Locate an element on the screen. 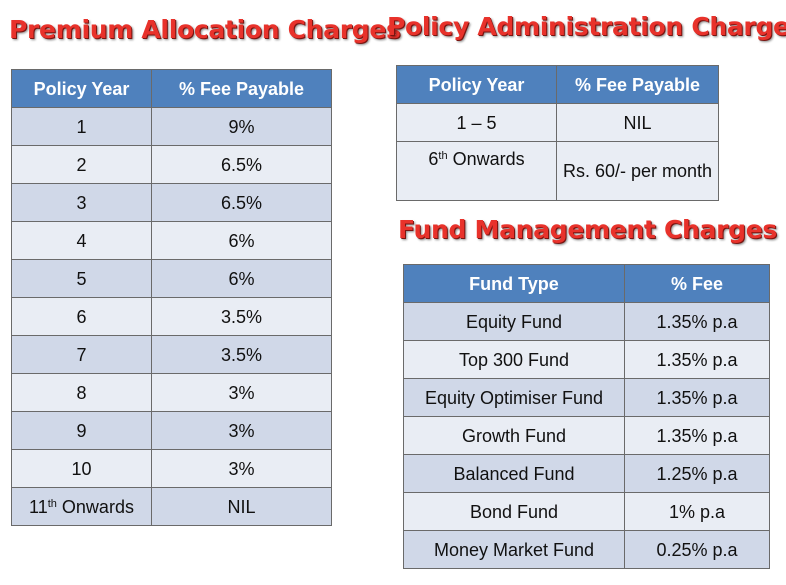 This screenshot has height=585, width=786. table-row: Growth Fund 1.35% p.a is located at coordinates (586, 435).